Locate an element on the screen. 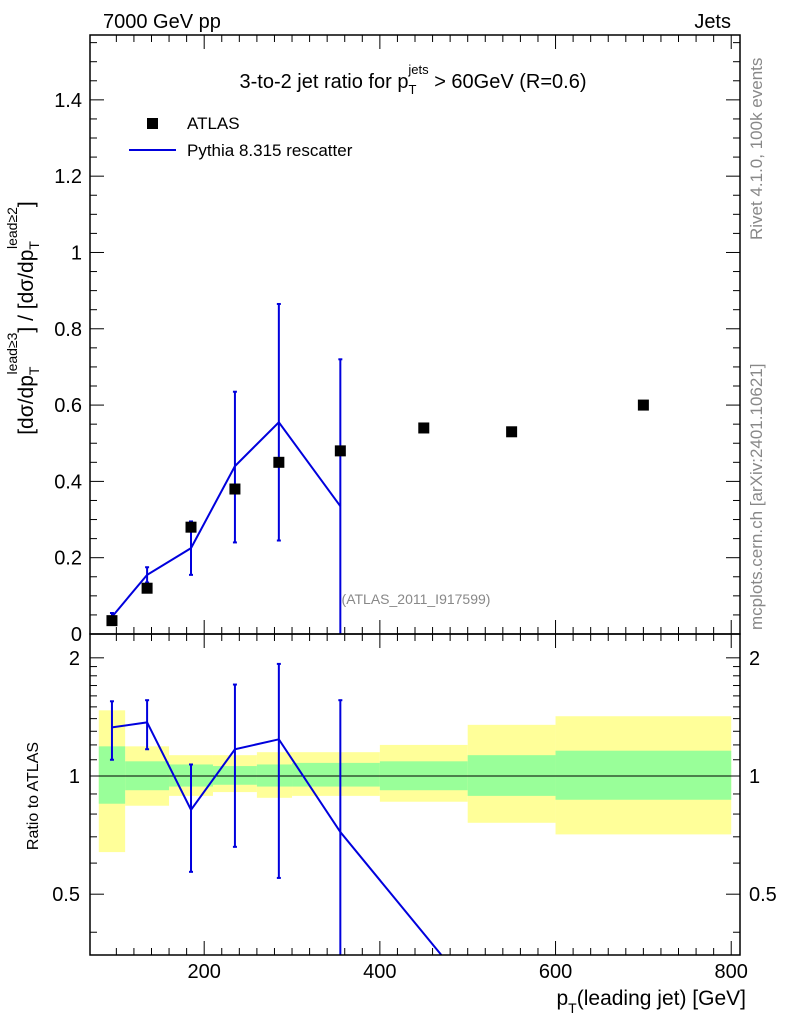  y-tick-label-2: 0.4 is located at coordinates (68, 482).